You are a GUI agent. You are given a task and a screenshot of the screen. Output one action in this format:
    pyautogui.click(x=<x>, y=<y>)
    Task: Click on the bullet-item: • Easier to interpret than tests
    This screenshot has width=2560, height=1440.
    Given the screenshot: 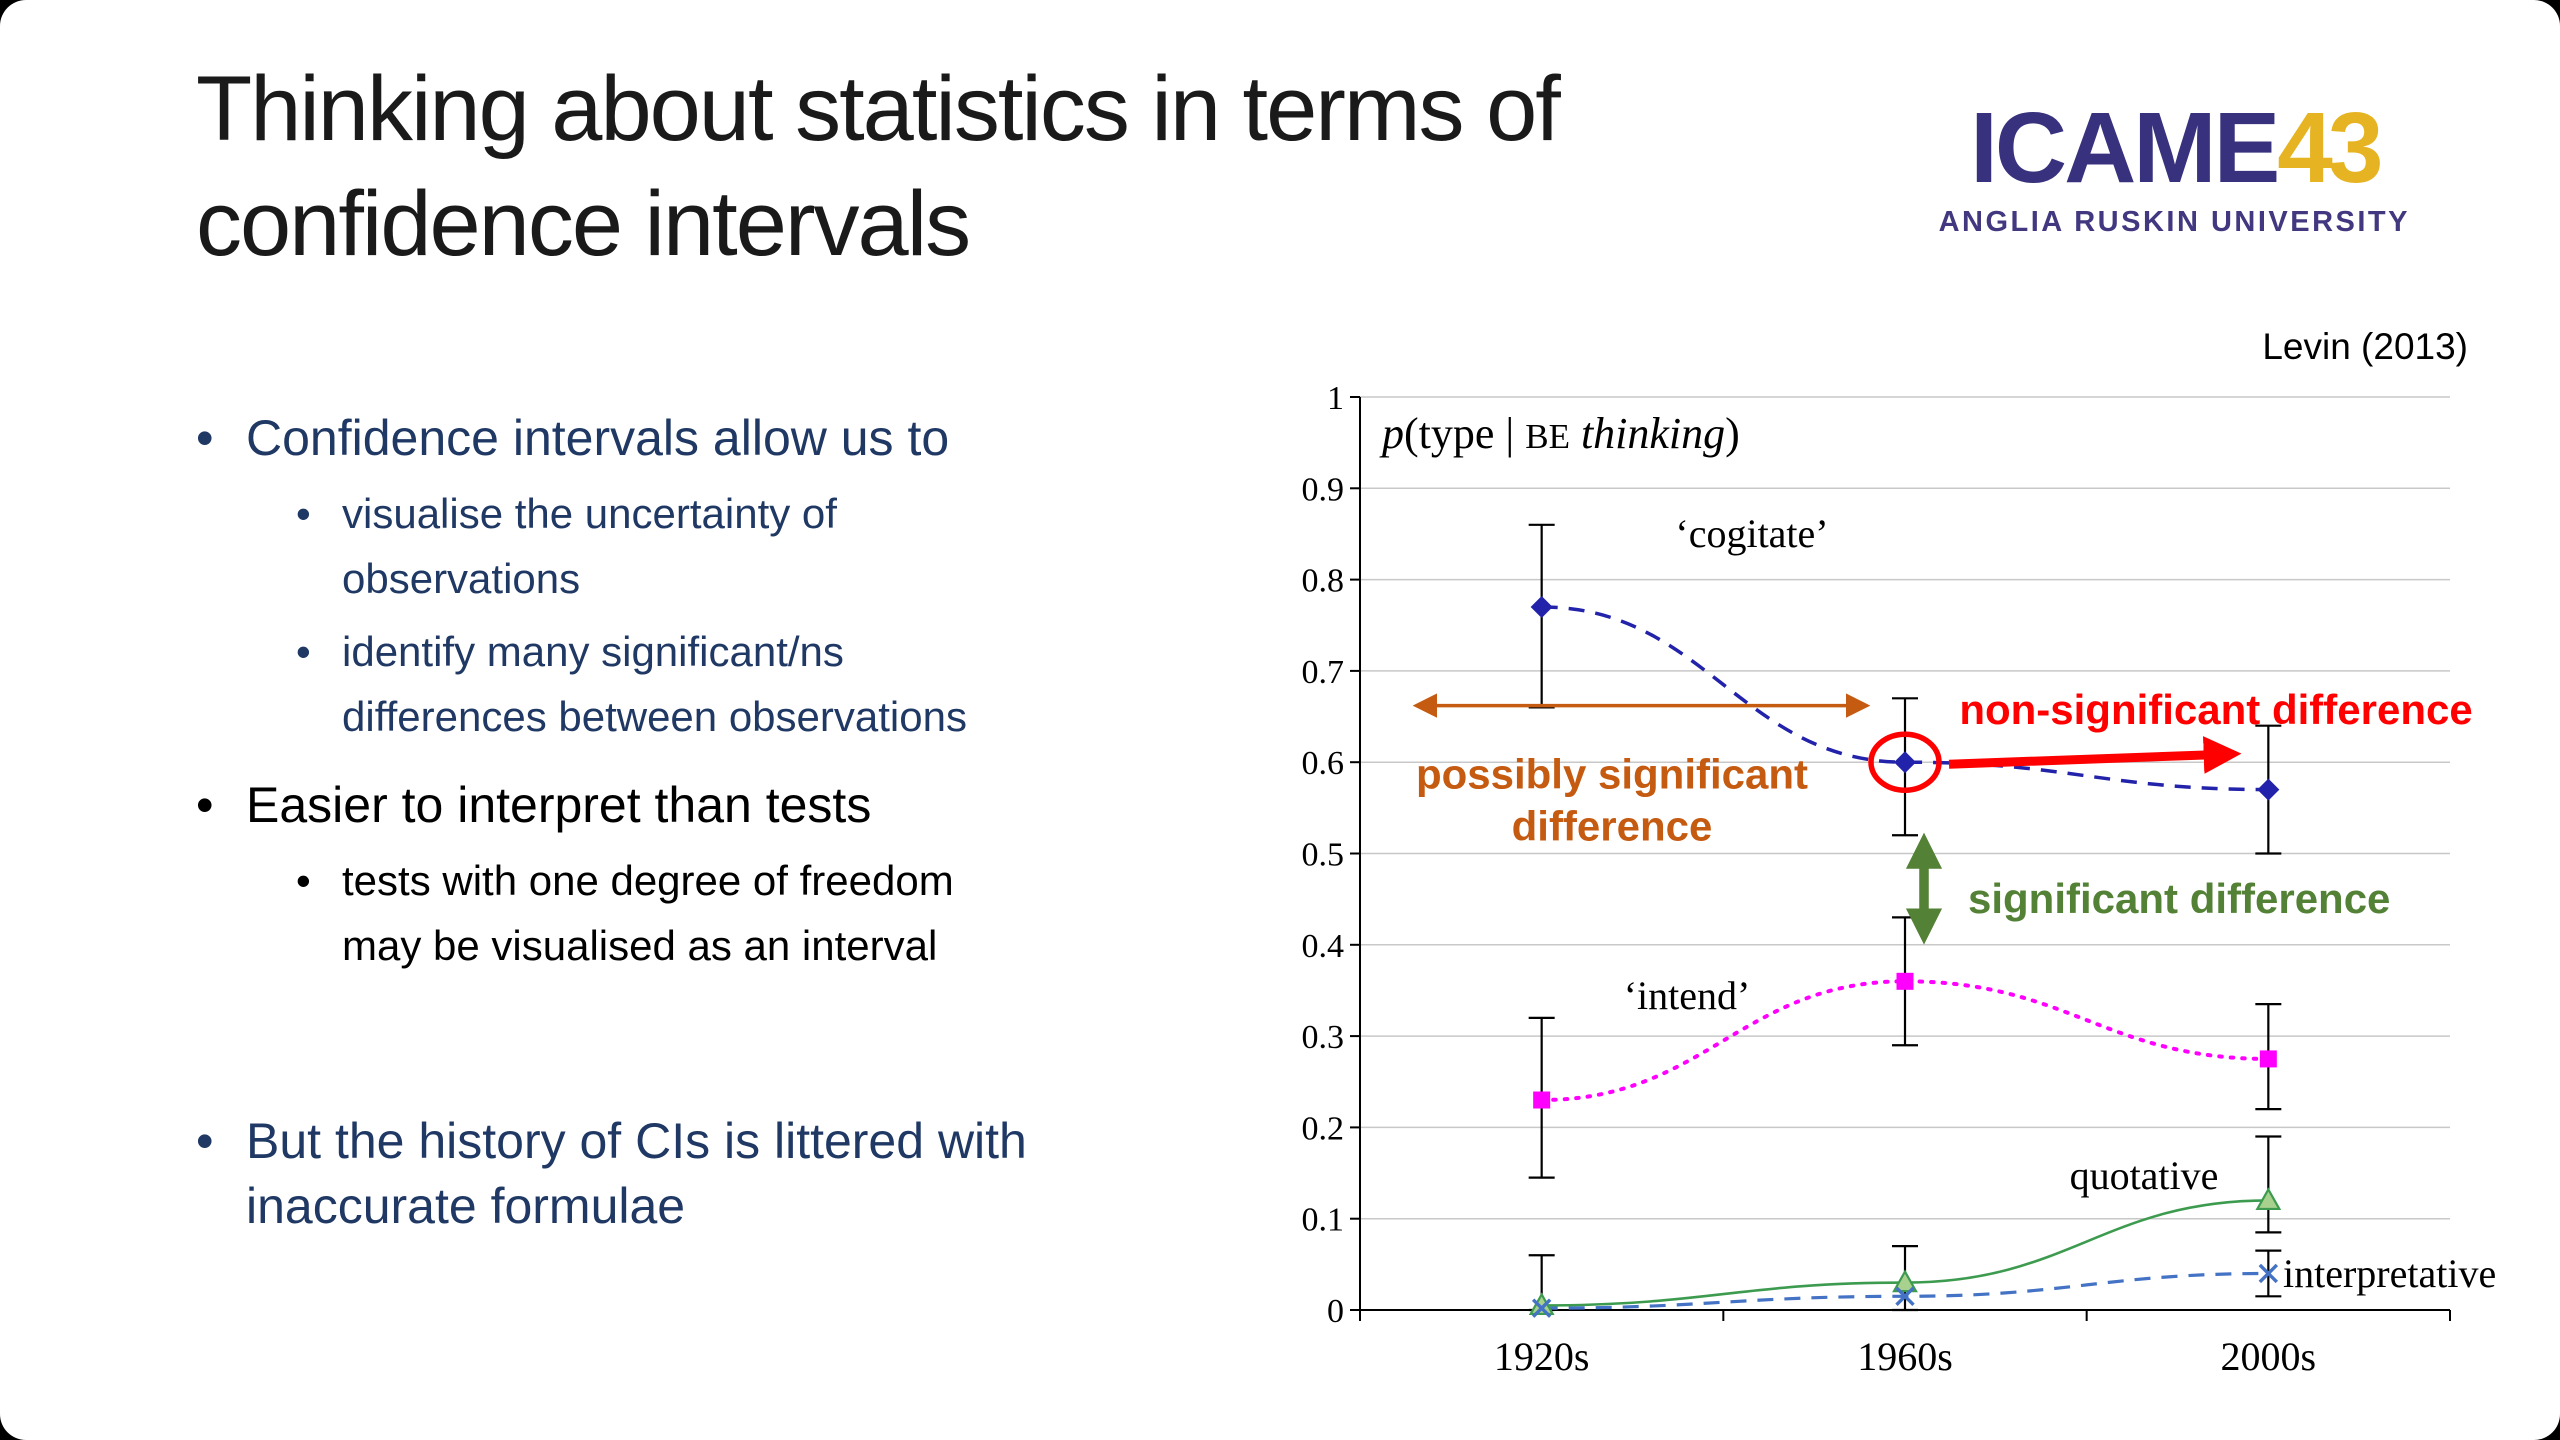 What is the action you would take?
    pyautogui.click(x=736, y=805)
    